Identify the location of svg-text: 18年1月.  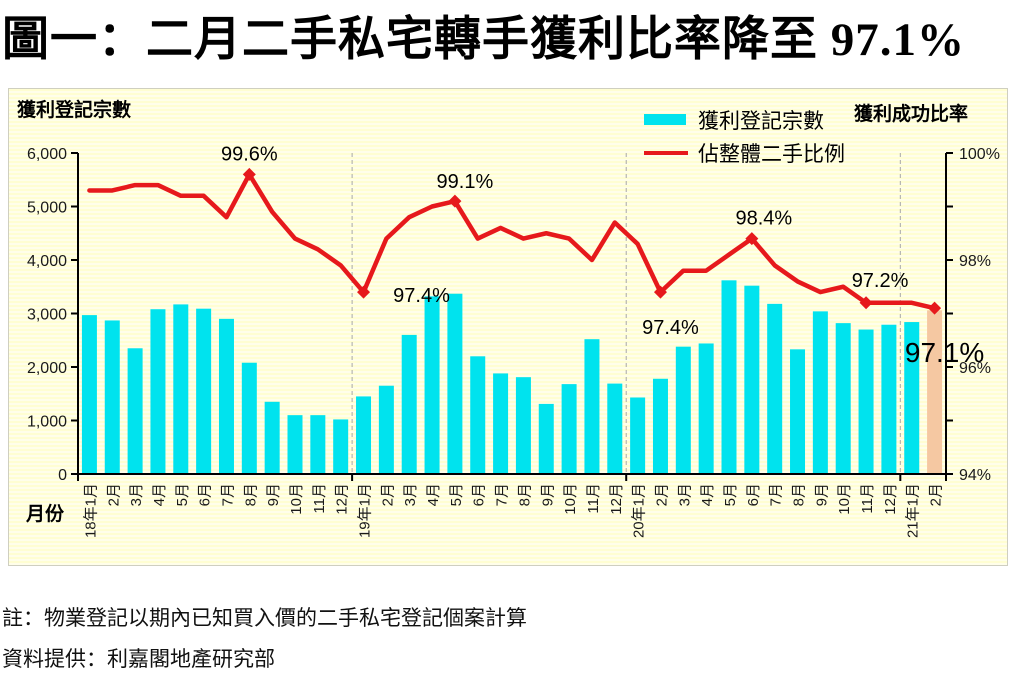
(90, 510).